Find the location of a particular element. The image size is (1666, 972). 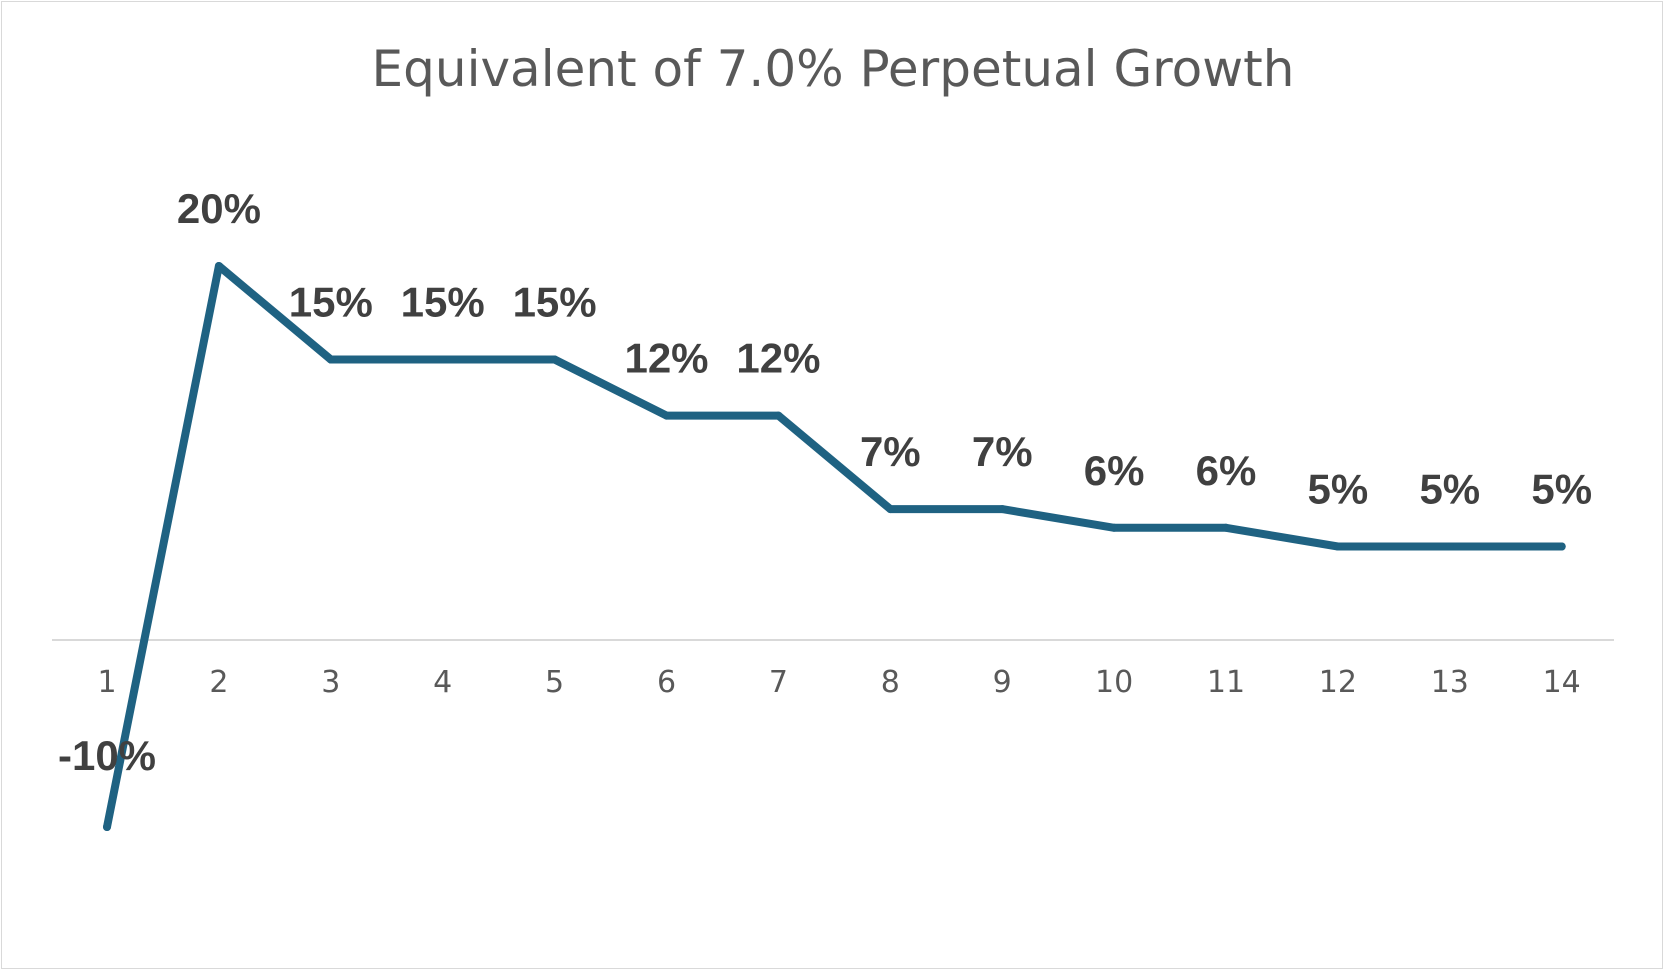

x-tick-label-2: 2 is located at coordinates (218, 682).